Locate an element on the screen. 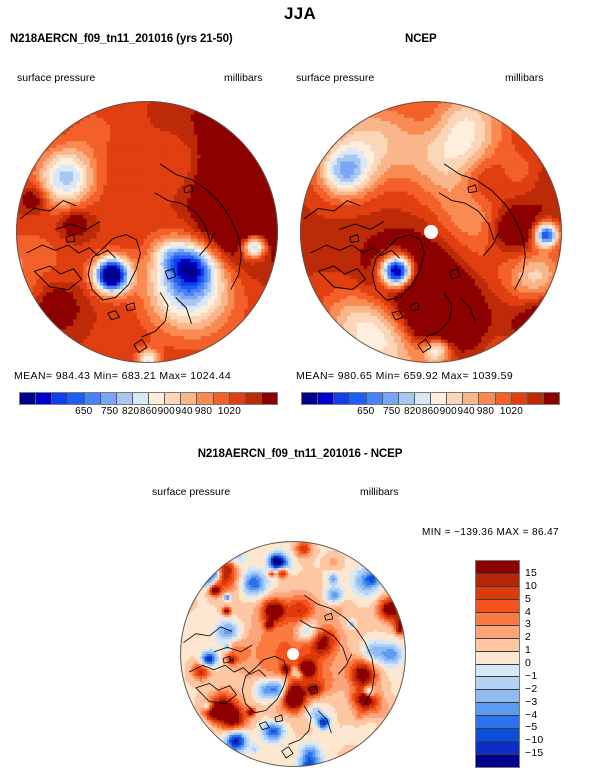 Image resolution: width=600 pixels, height=770 pixels. colorbar-tick-4: 4 is located at coordinates (528, 611).